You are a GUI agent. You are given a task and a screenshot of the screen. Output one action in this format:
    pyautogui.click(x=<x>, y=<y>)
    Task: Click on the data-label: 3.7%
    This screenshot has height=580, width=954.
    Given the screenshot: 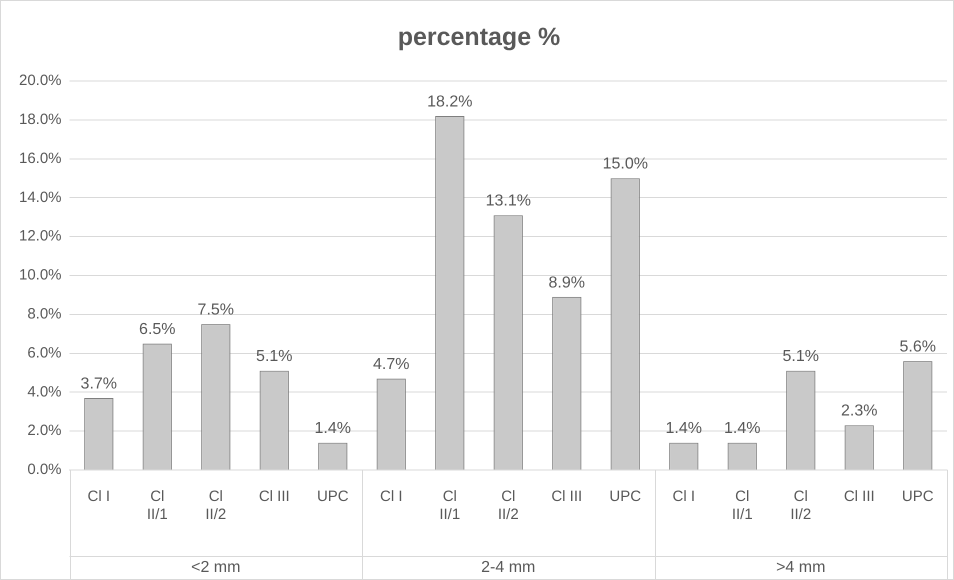 What is the action you would take?
    pyautogui.click(x=99, y=383)
    